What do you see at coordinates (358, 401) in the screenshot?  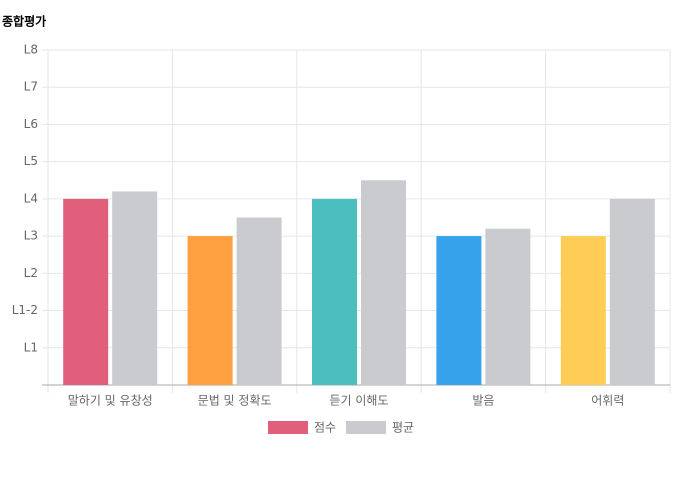 I see `x-tick-label: 듣기 이해도` at bounding box center [358, 401].